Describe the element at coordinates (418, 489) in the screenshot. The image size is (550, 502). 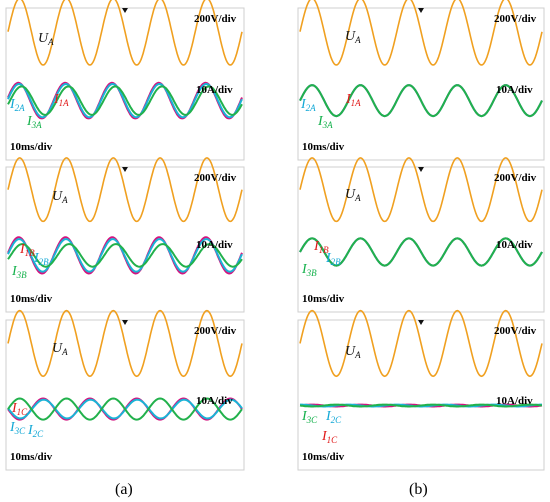
I see `panel-label-b: (b)` at that location.